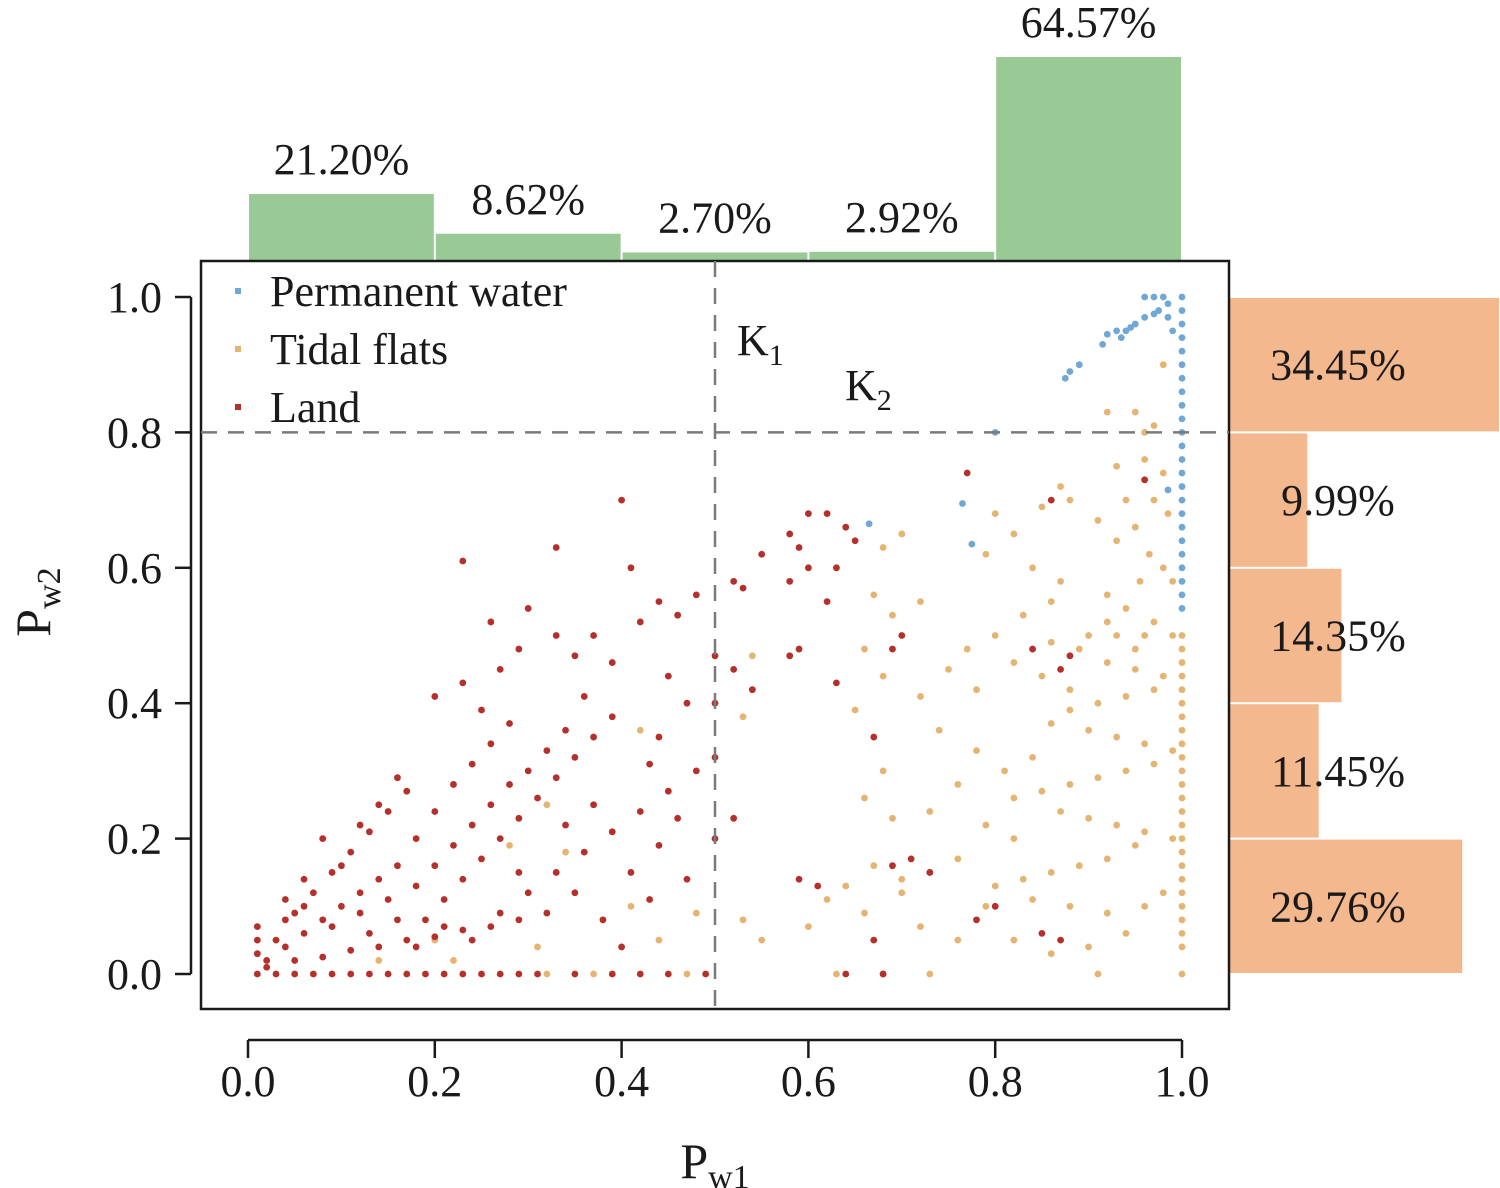  What do you see at coordinates (1274, 771) in the screenshot?
I see `right-hist-bar` at bounding box center [1274, 771].